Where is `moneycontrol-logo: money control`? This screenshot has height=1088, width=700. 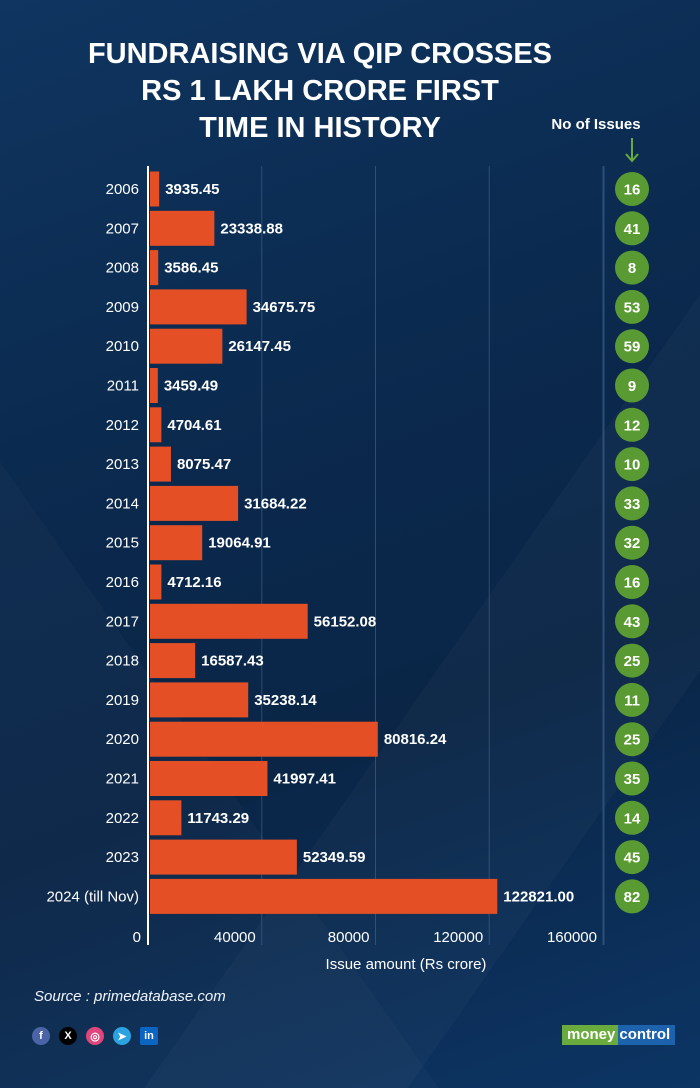
moneycontrol-logo: money control is located at coordinates (619, 1035).